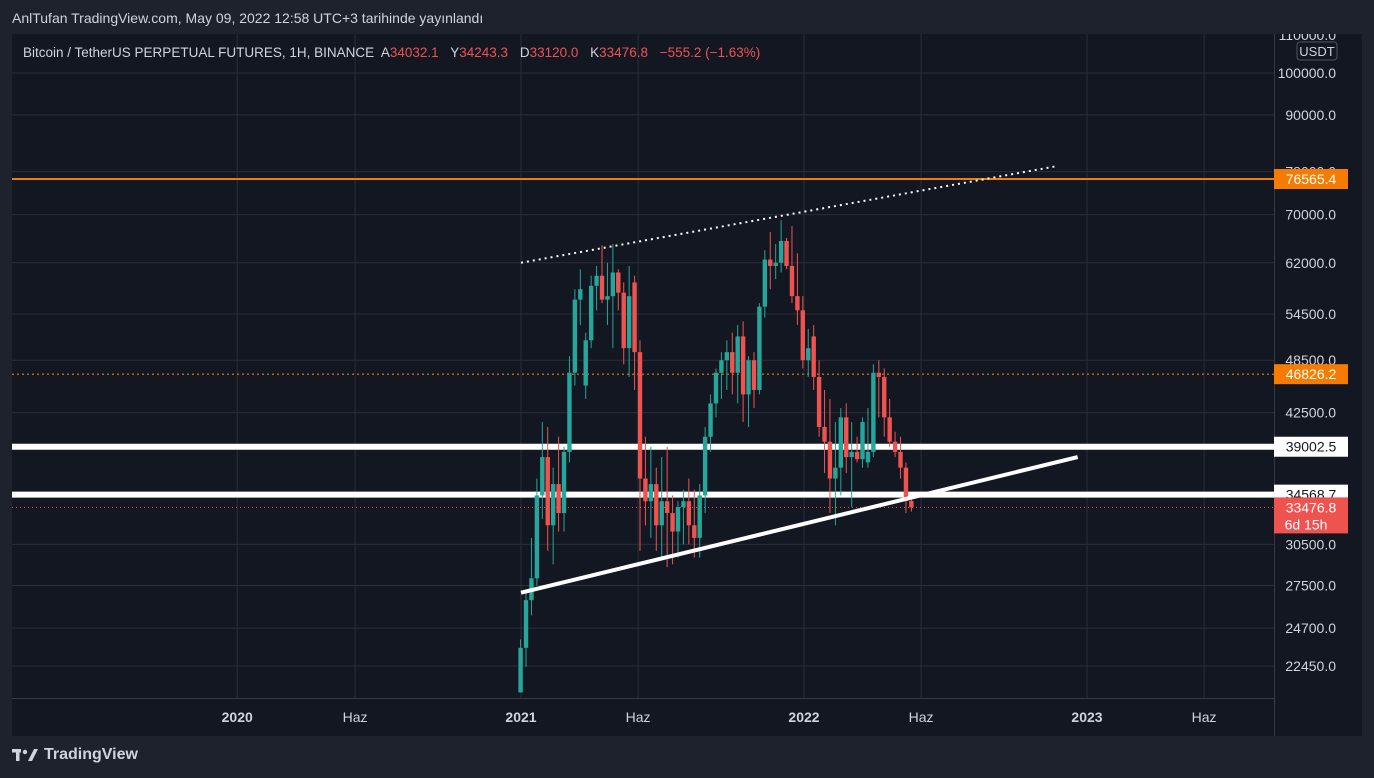  What do you see at coordinates (1310, 544) in the screenshot?
I see `y-tick-label: 30500.0` at bounding box center [1310, 544].